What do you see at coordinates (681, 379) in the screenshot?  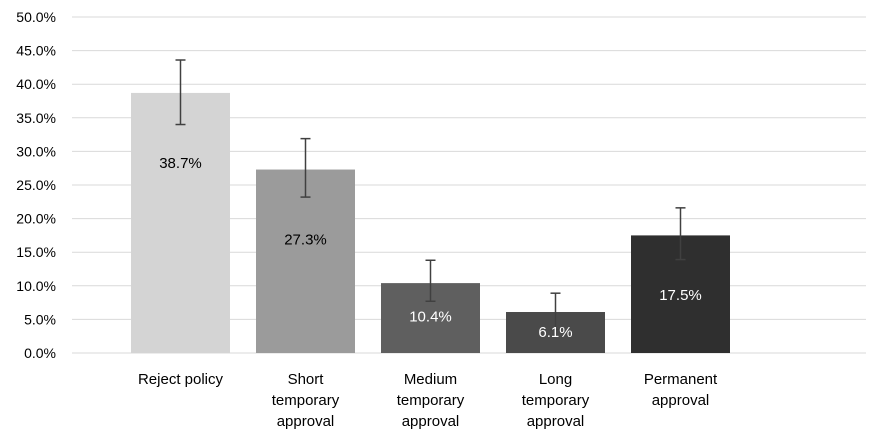 I see `category-label-line: Permanent` at bounding box center [681, 379].